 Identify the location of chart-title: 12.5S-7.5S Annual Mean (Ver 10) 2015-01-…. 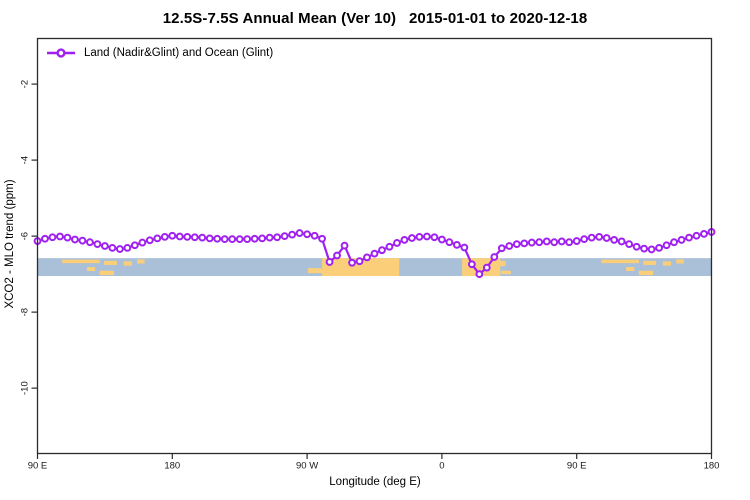
(375, 18).